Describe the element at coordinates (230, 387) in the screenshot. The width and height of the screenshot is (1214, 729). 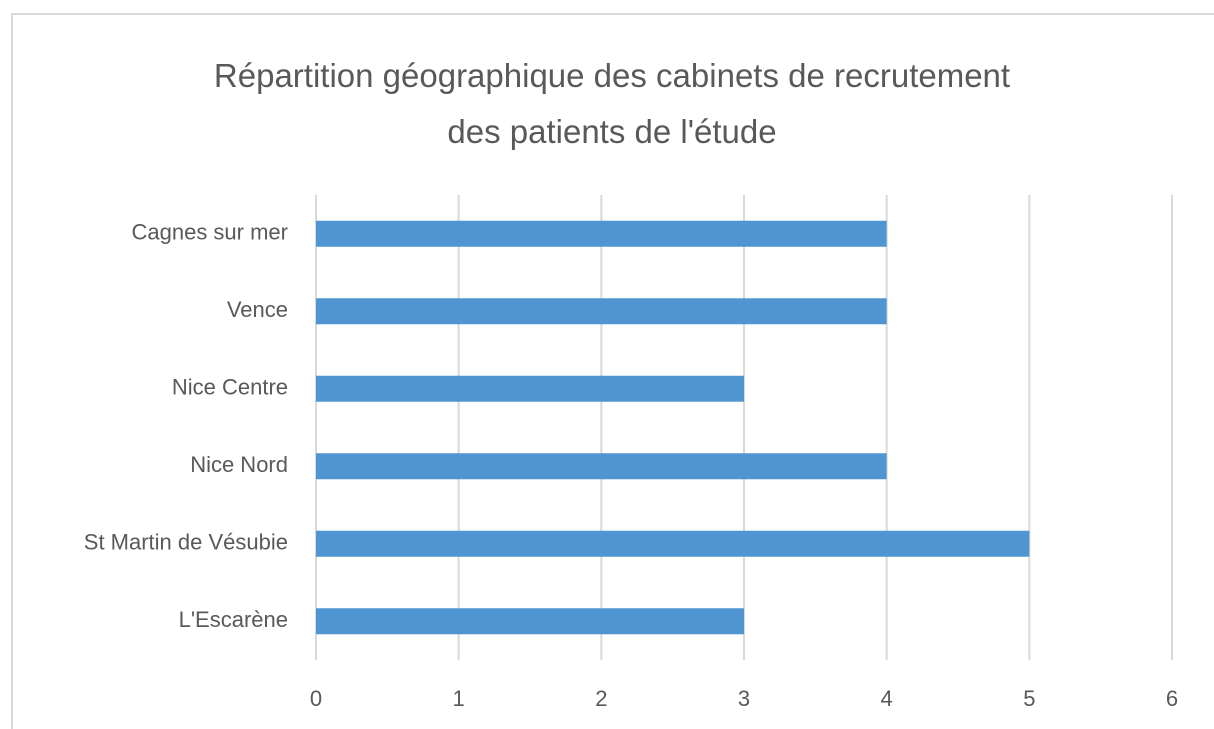
I see `y-tick-label: Nice Centre` at that location.